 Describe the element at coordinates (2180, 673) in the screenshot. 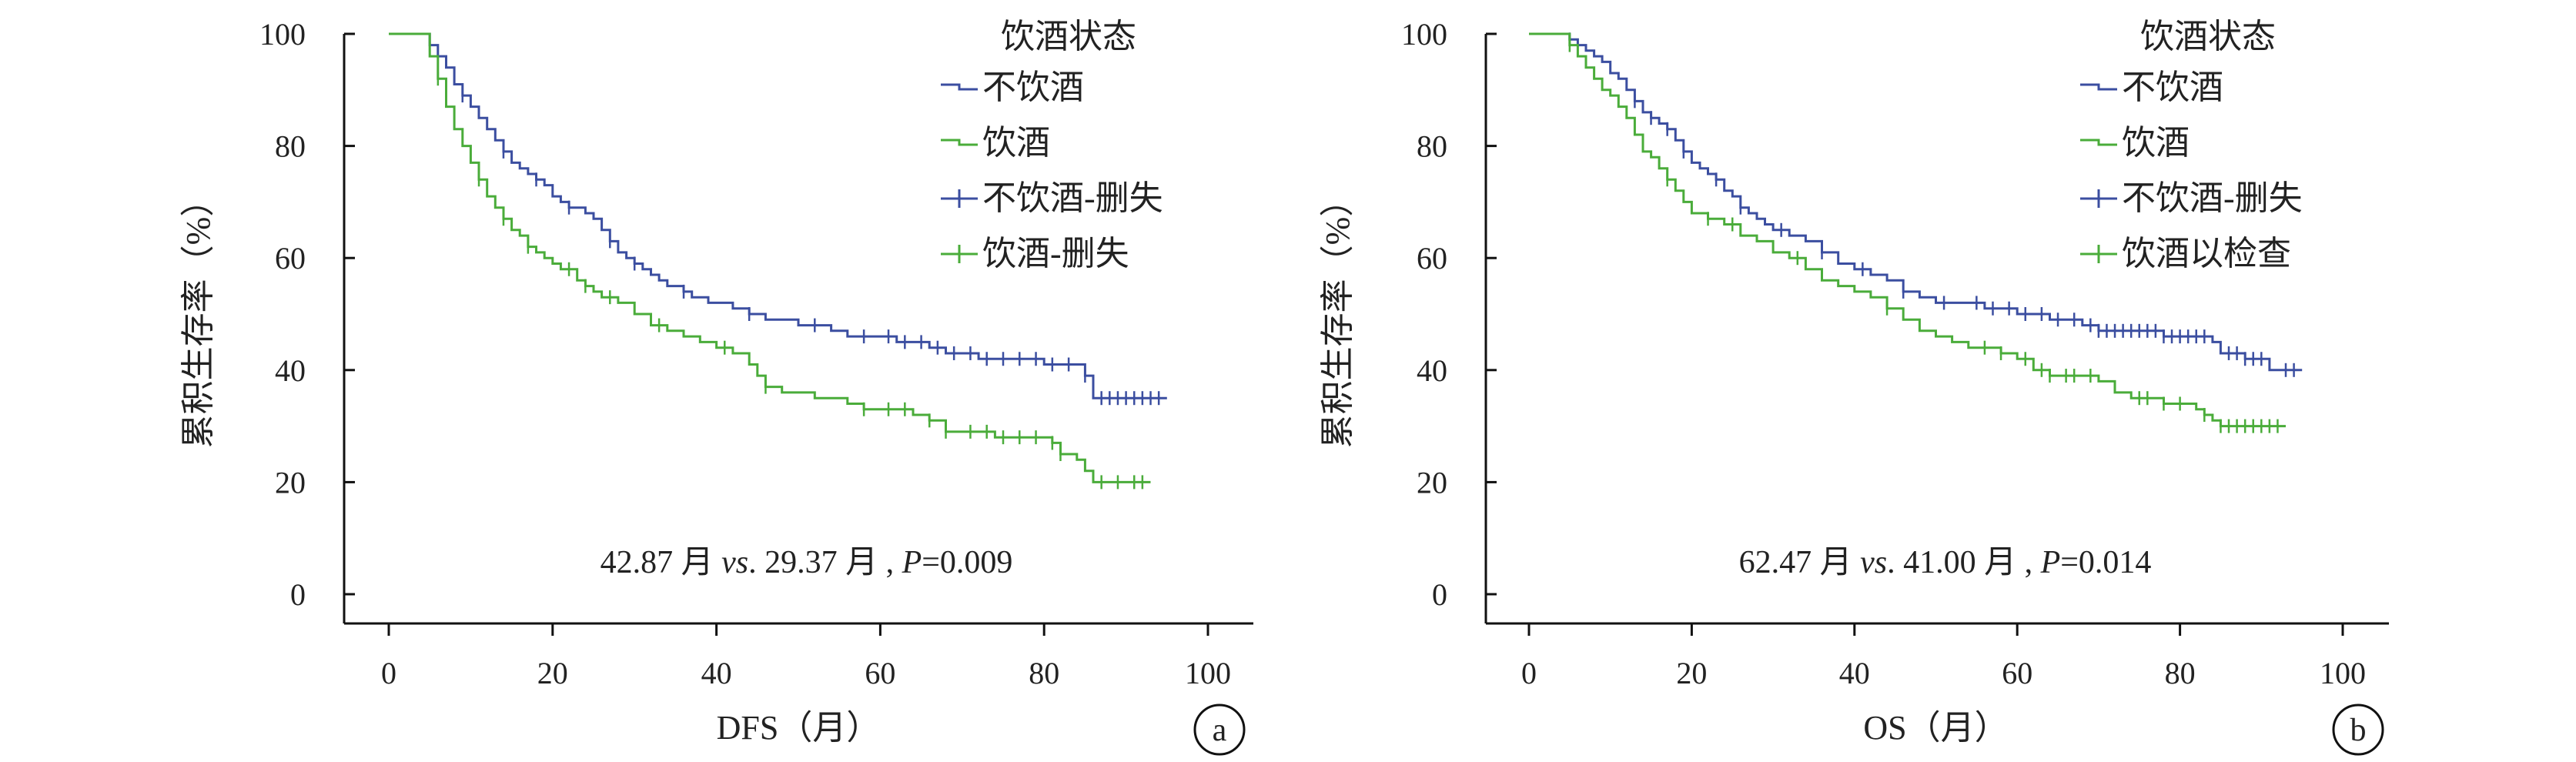

I see `panel-b-x-tick-label: 80` at that location.